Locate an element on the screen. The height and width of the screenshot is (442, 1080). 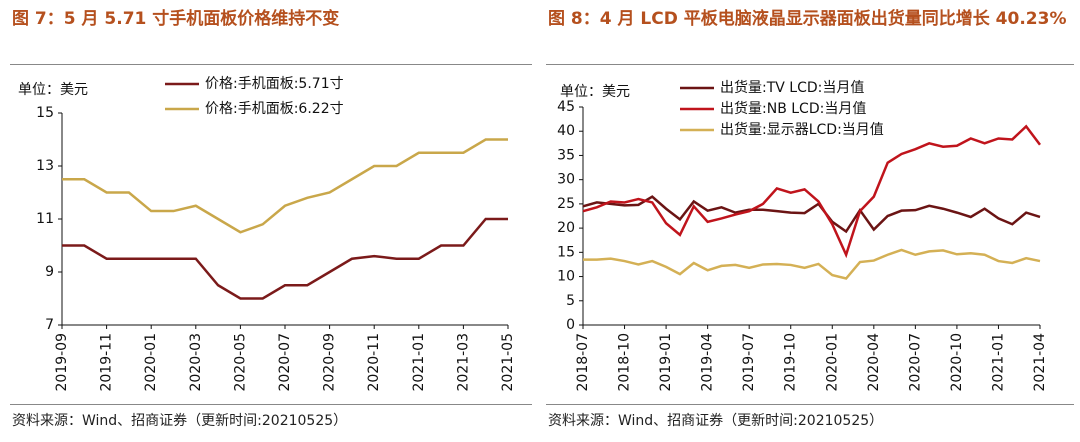
y-tick-label: 13 is located at coordinates (45, 166).